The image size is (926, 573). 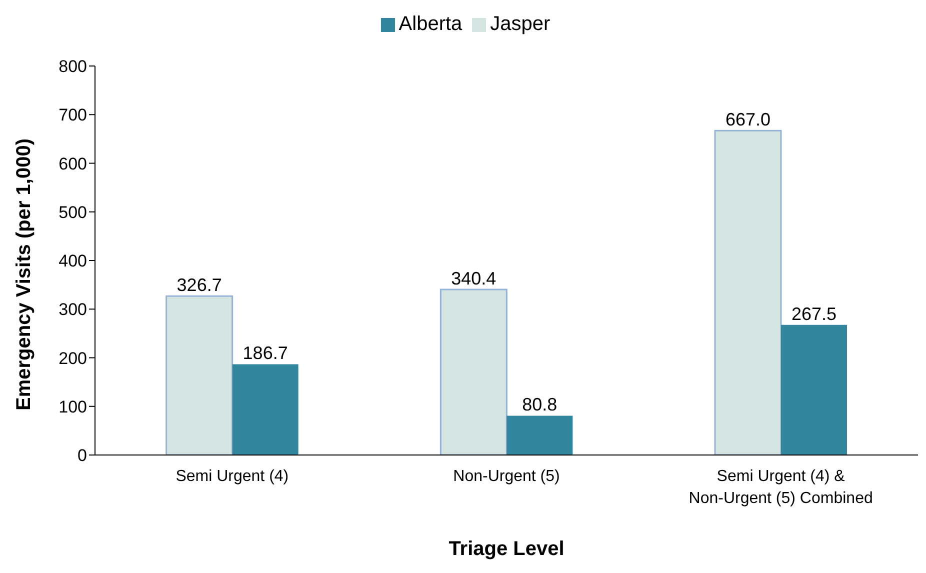 I want to click on data-label: 326.7, so click(x=199, y=285).